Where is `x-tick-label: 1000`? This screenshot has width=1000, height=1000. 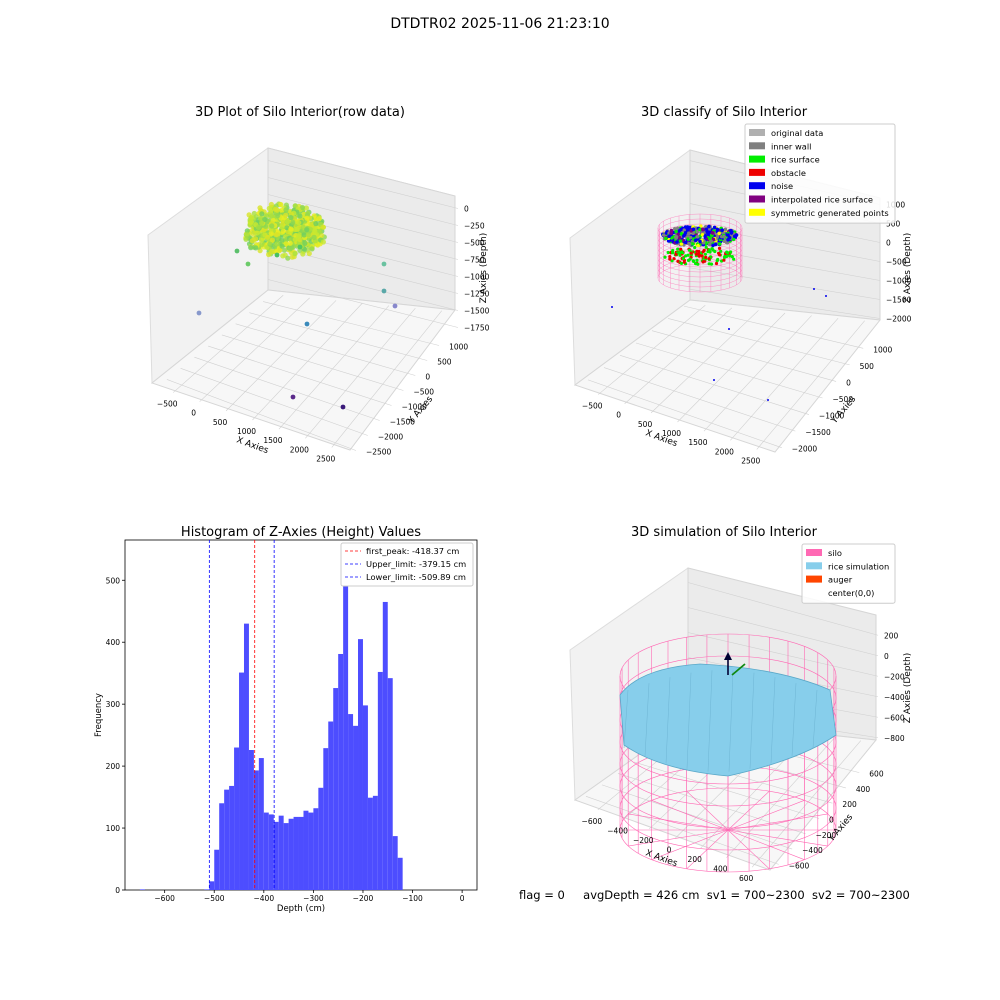 x-tick-label: 1000 is located at coordinates (246, 431).